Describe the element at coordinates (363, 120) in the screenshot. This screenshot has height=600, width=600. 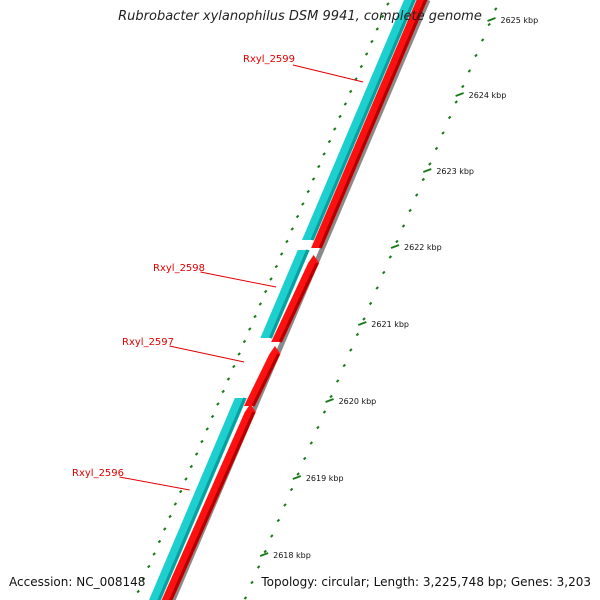
I see `cds-segment-1-shade` at that location.